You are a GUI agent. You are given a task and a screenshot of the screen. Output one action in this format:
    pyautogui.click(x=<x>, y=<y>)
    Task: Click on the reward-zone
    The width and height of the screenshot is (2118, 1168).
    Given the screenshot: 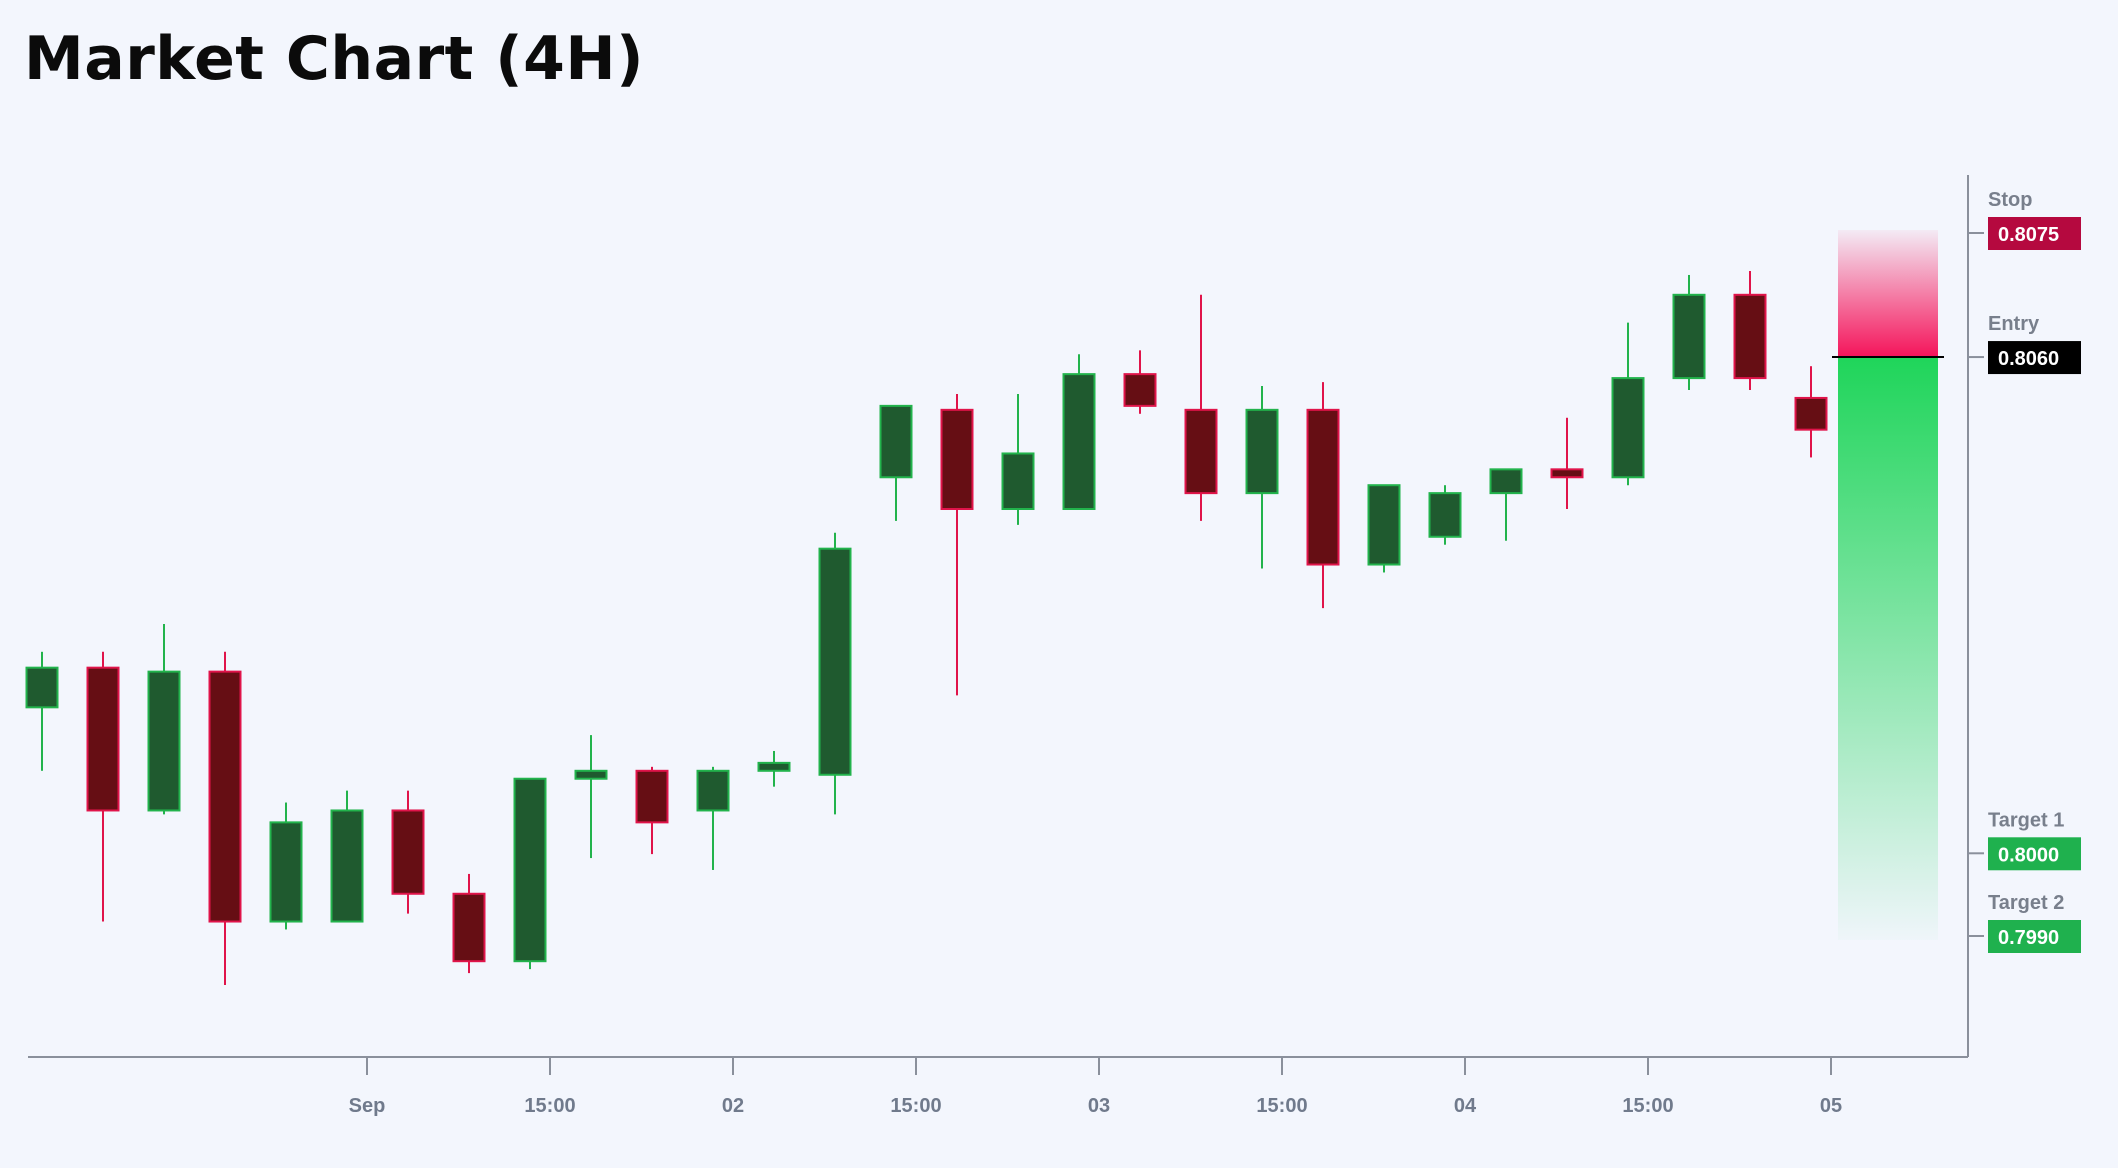 What is the action you would take?
    pyautogui.click(x=1888, y=648)
    